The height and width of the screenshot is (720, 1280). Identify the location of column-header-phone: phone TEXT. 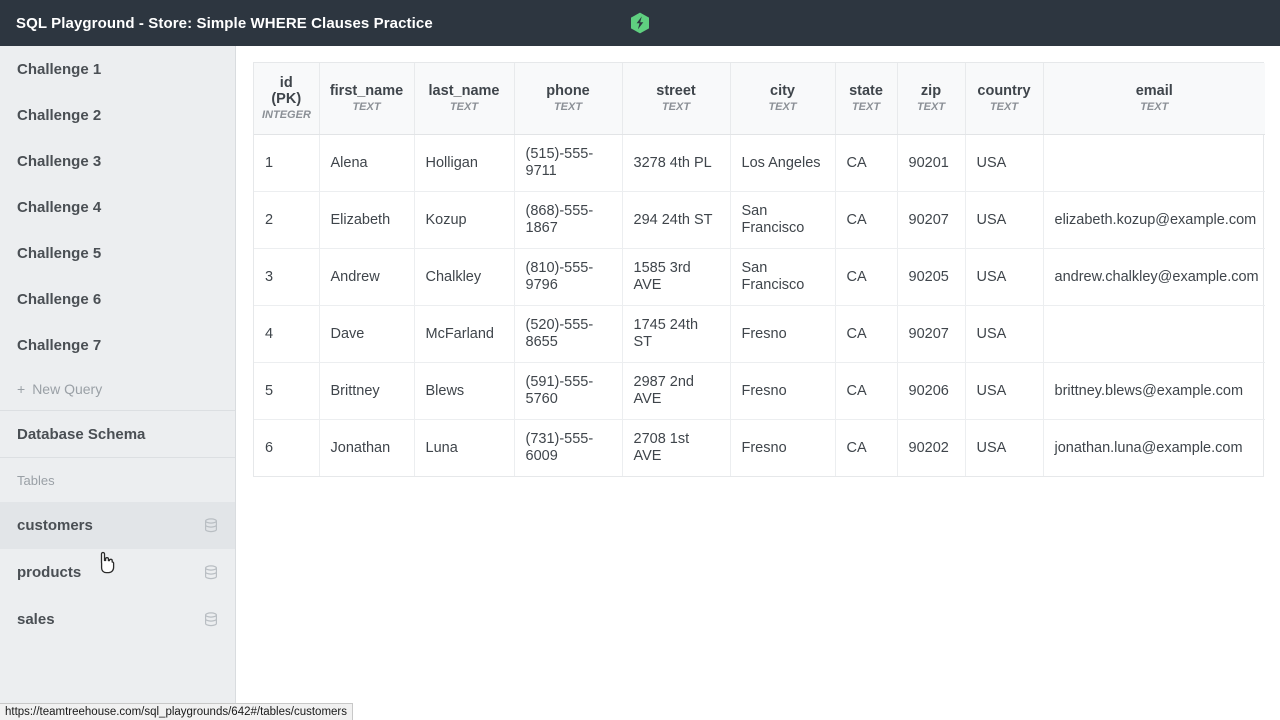
(568, 99).